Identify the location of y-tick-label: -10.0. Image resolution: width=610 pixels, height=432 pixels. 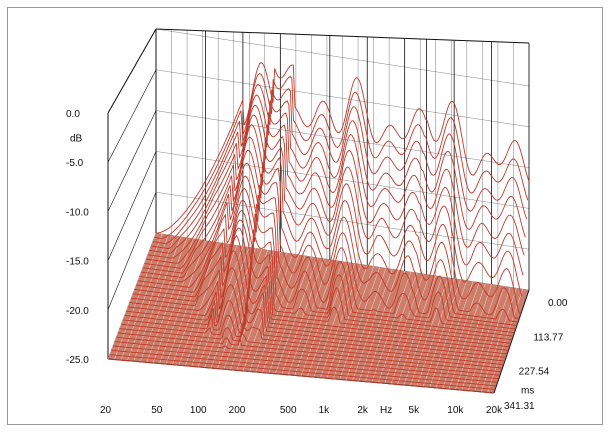
(77, 212).